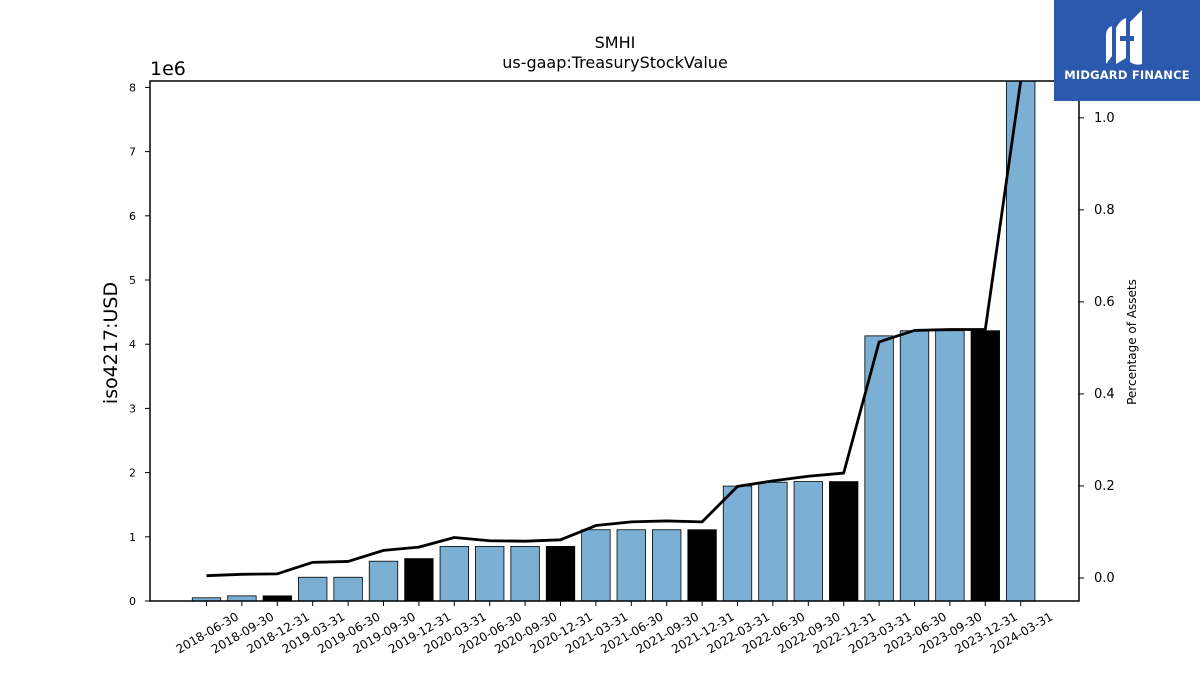  I want to click on chart-title: SMHI, so click(615, 42).